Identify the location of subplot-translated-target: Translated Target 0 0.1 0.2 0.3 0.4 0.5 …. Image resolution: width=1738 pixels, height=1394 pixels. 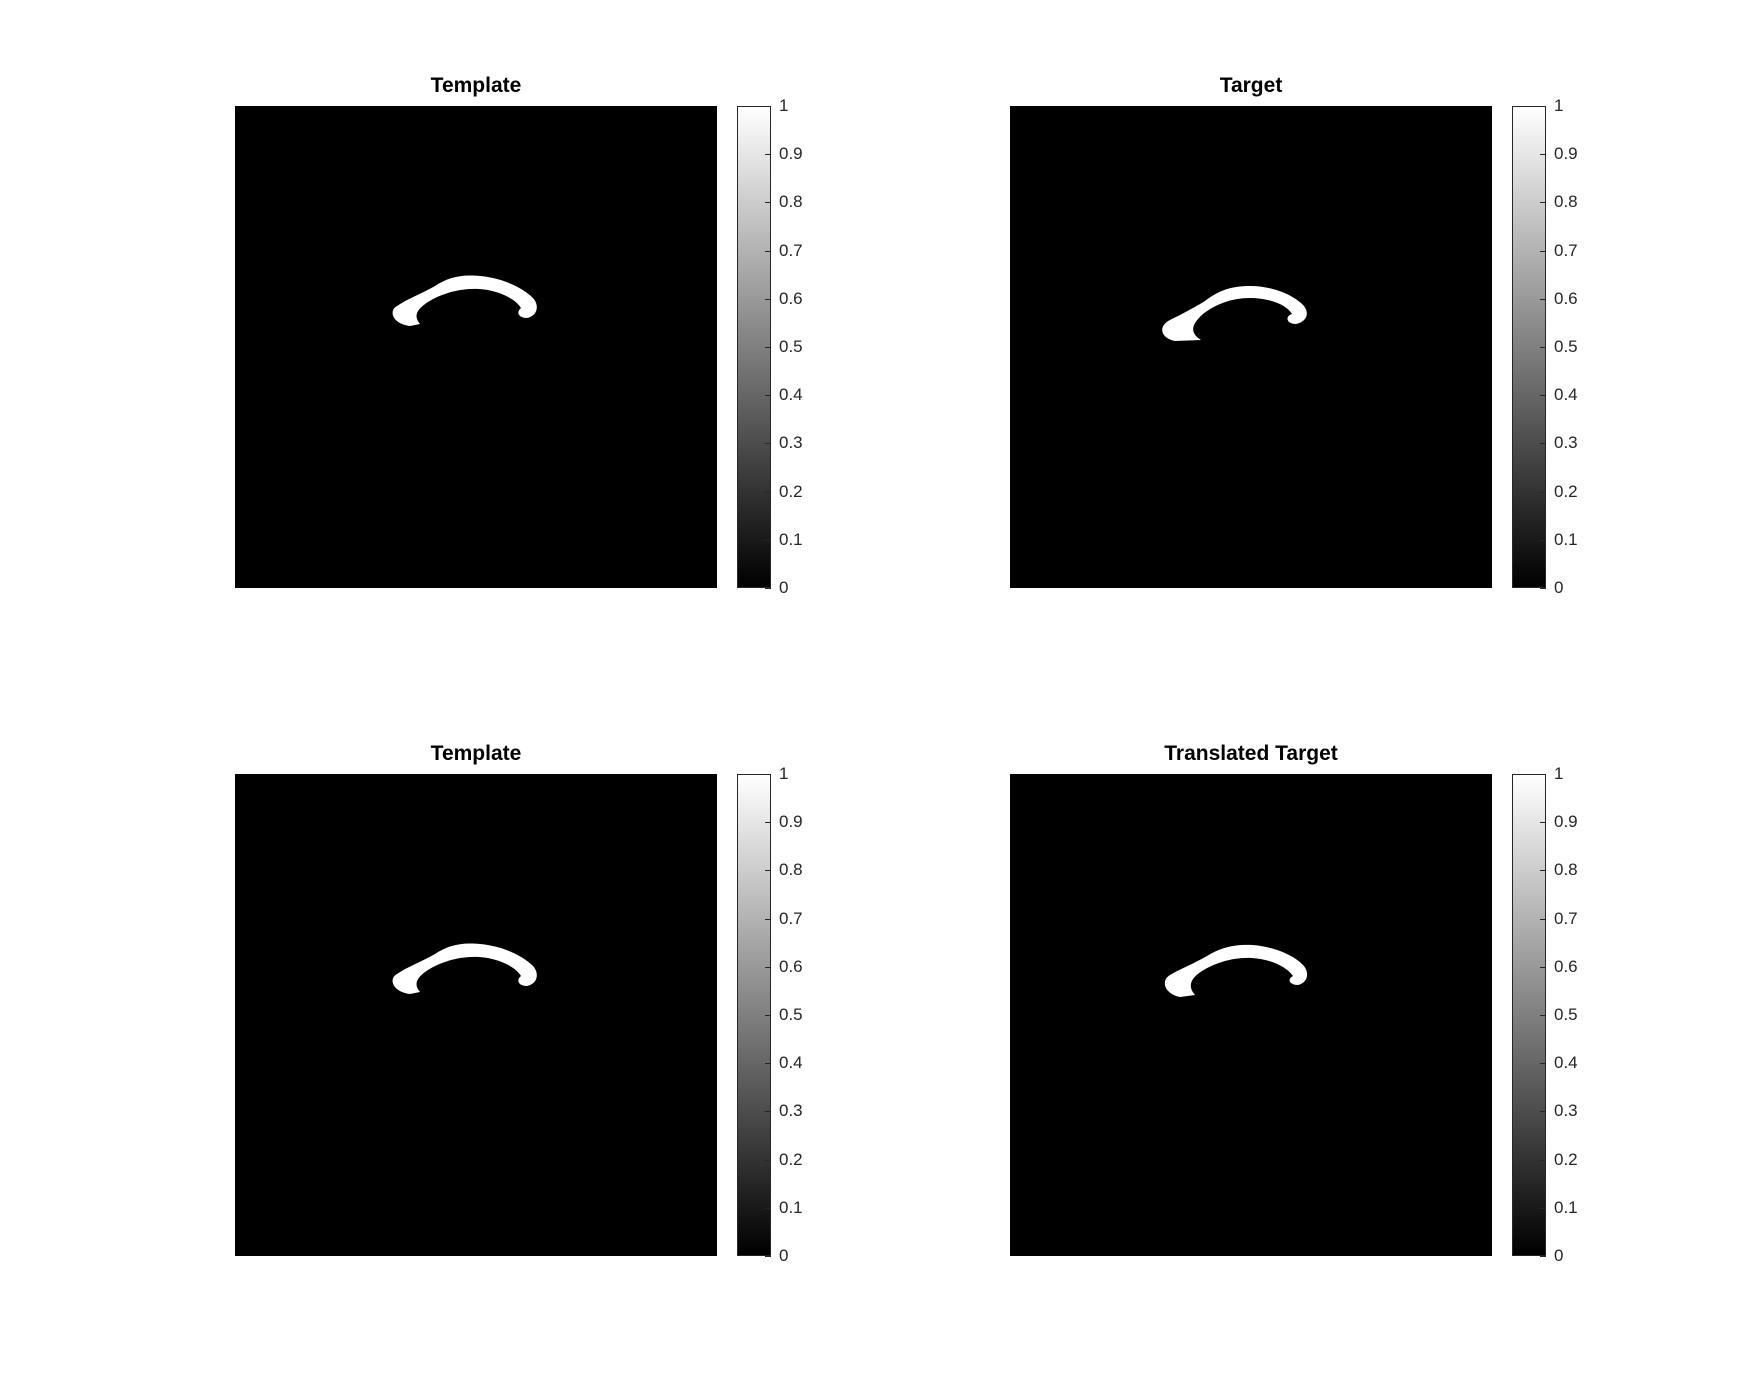
(1320, 1010).